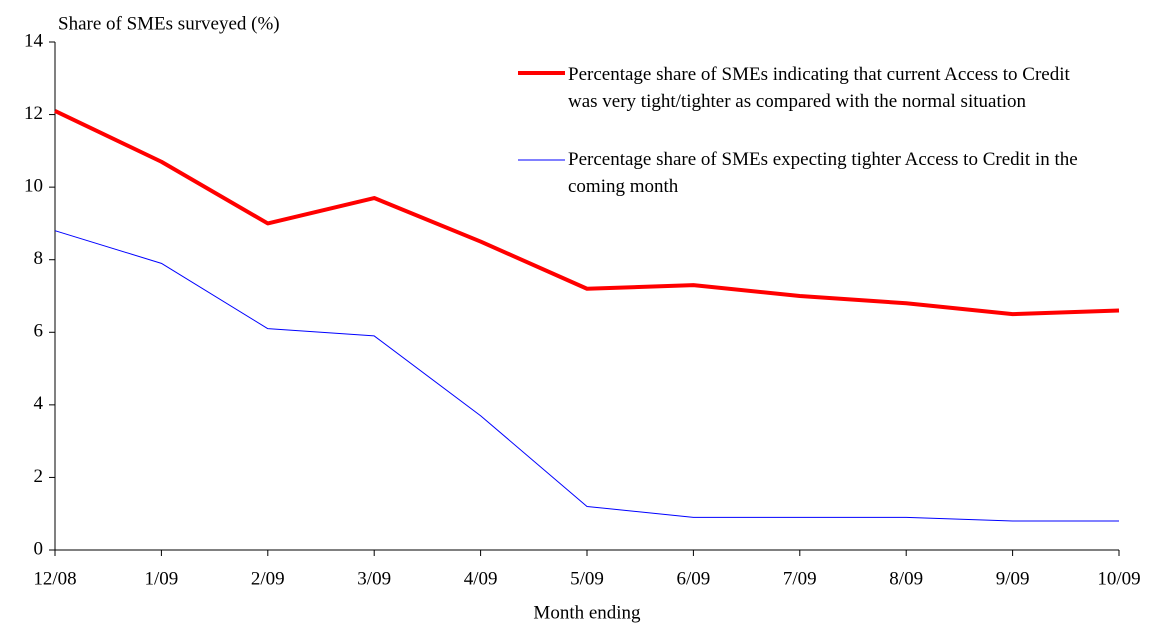  I want to click on x-tick-label: 4/09, so click(481, 578).